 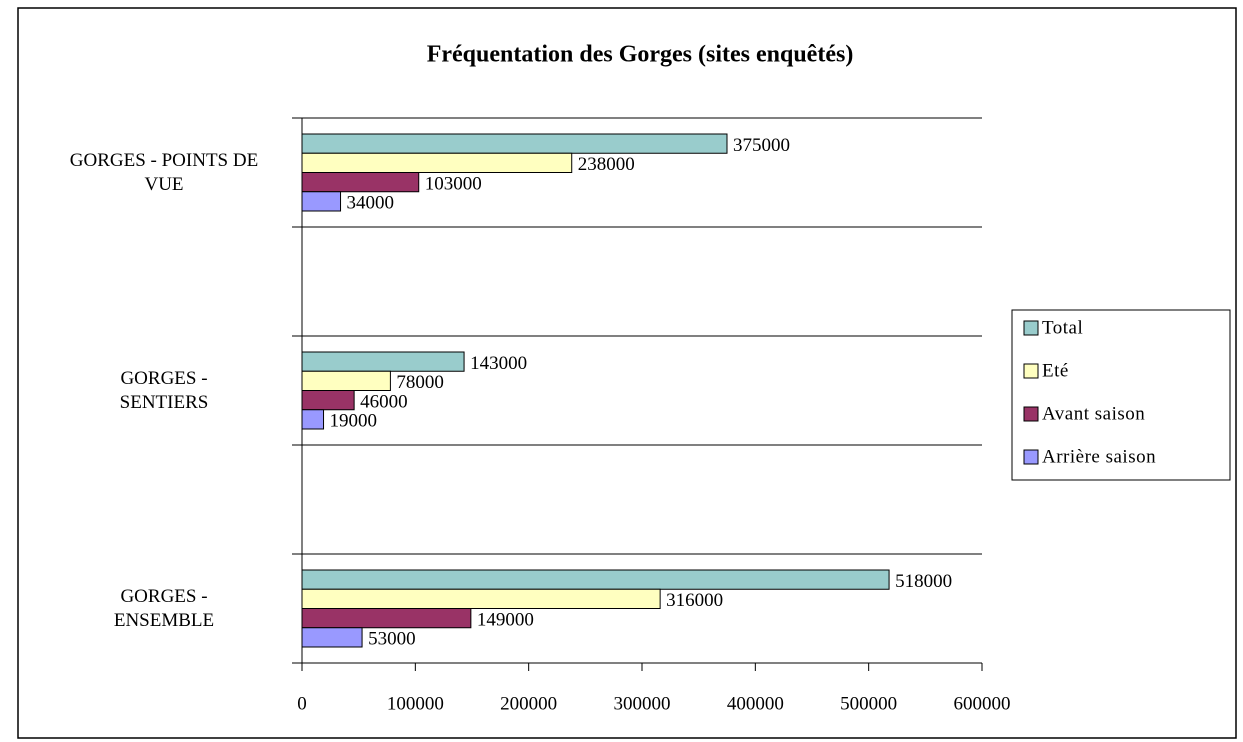 What do you see at coordinates (164, 172) in the screenshot?
I see `y-tick-label: GORGES - POINTS DE VUE` at bounding box center [164, 172].